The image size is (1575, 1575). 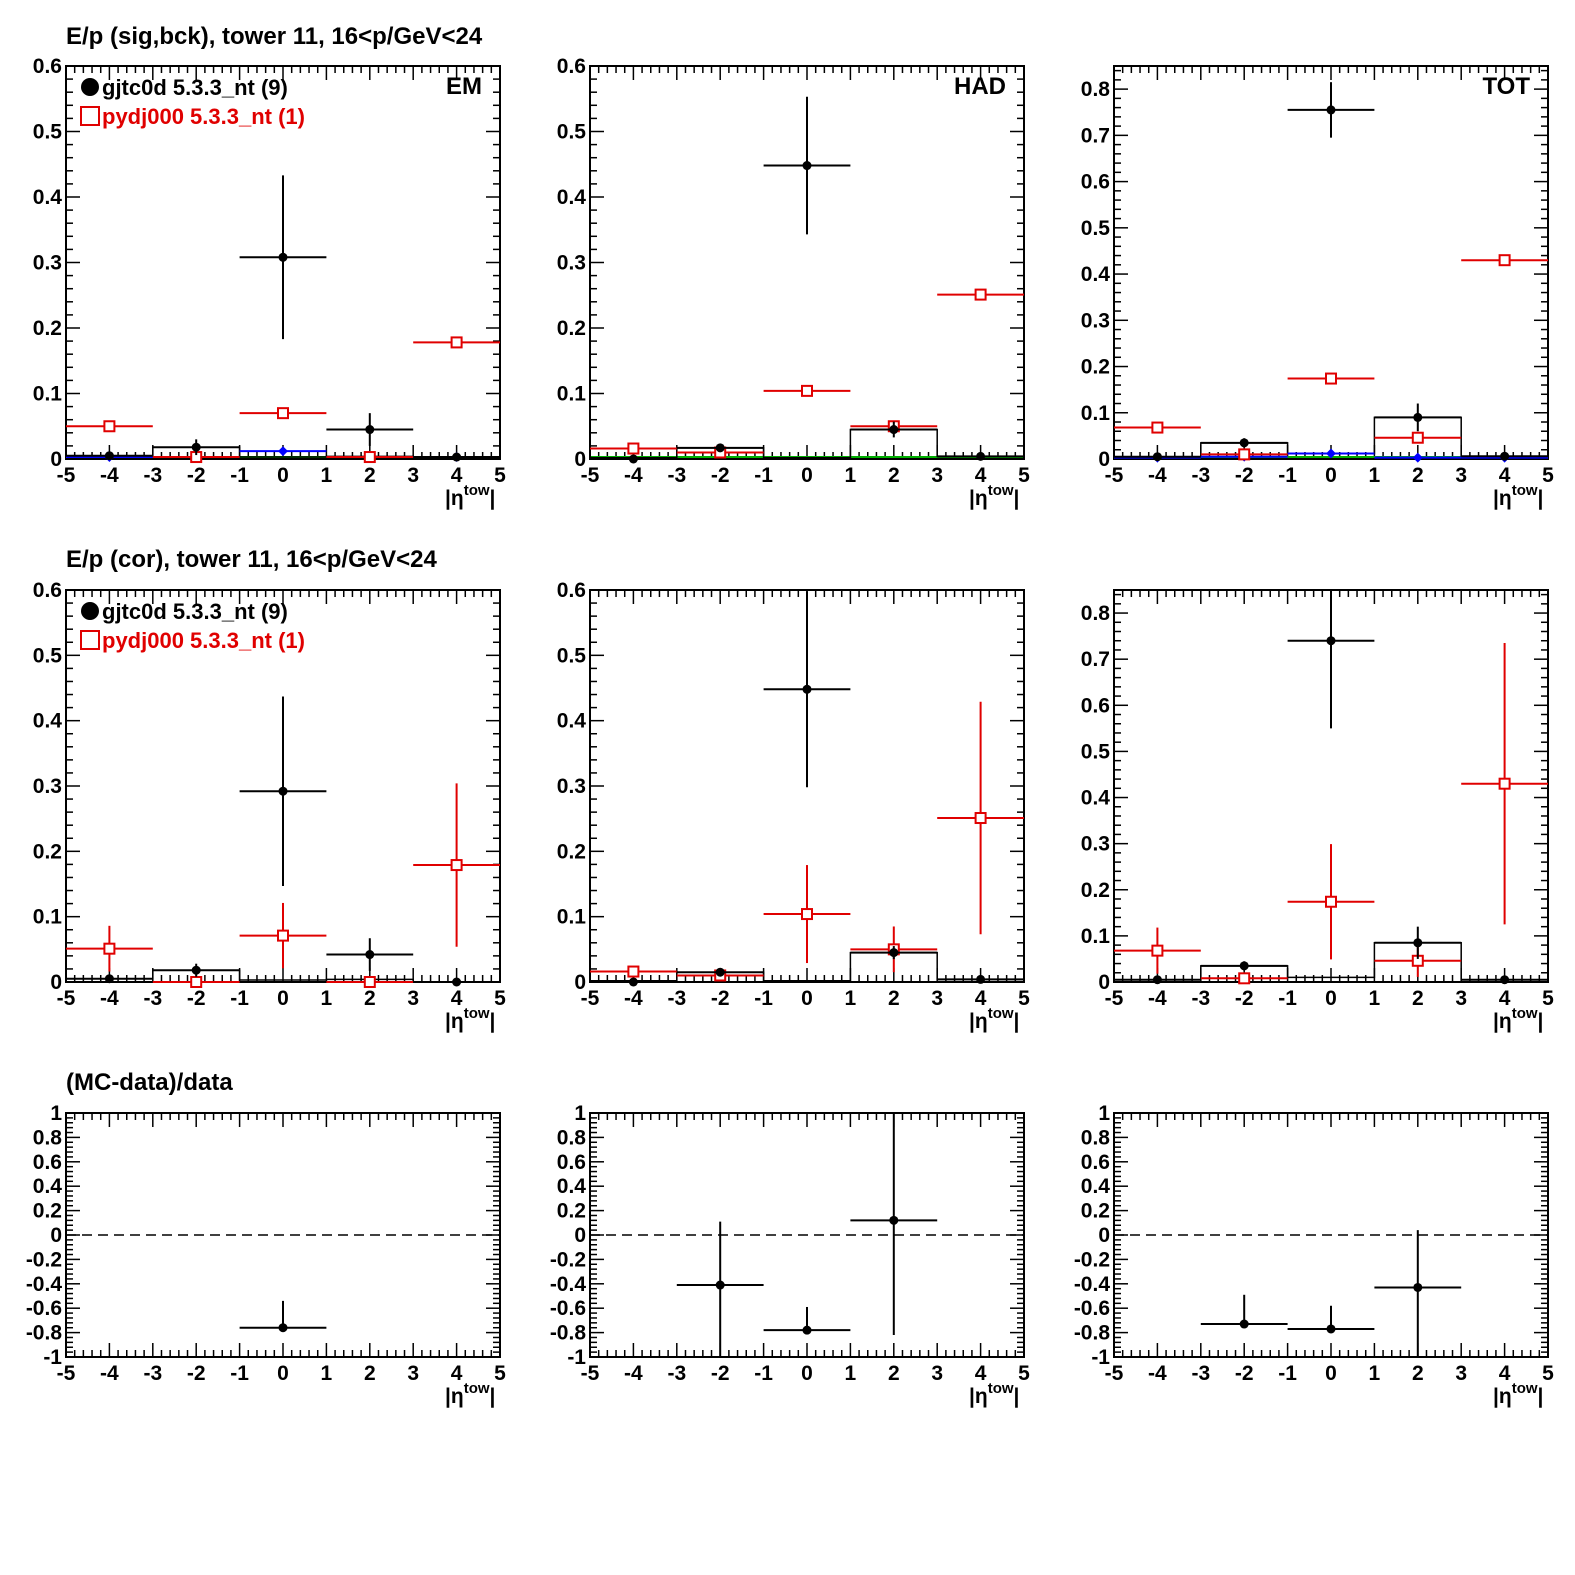 What do you see at coordinates (90, 87) in the screenshot?
I see `legend-data-marker` at bounding box center [90, 87].